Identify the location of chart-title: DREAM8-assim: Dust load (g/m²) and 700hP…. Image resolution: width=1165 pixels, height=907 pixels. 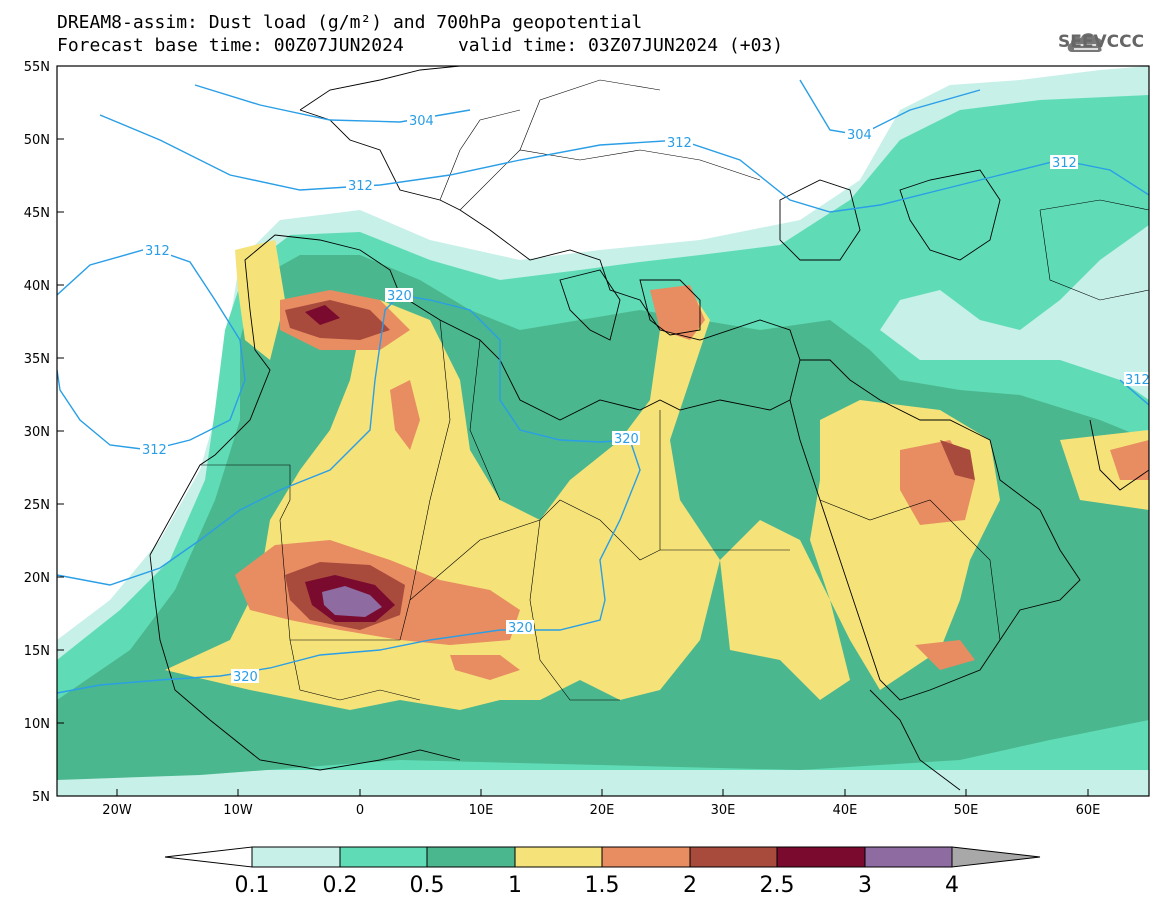
(350, 22).